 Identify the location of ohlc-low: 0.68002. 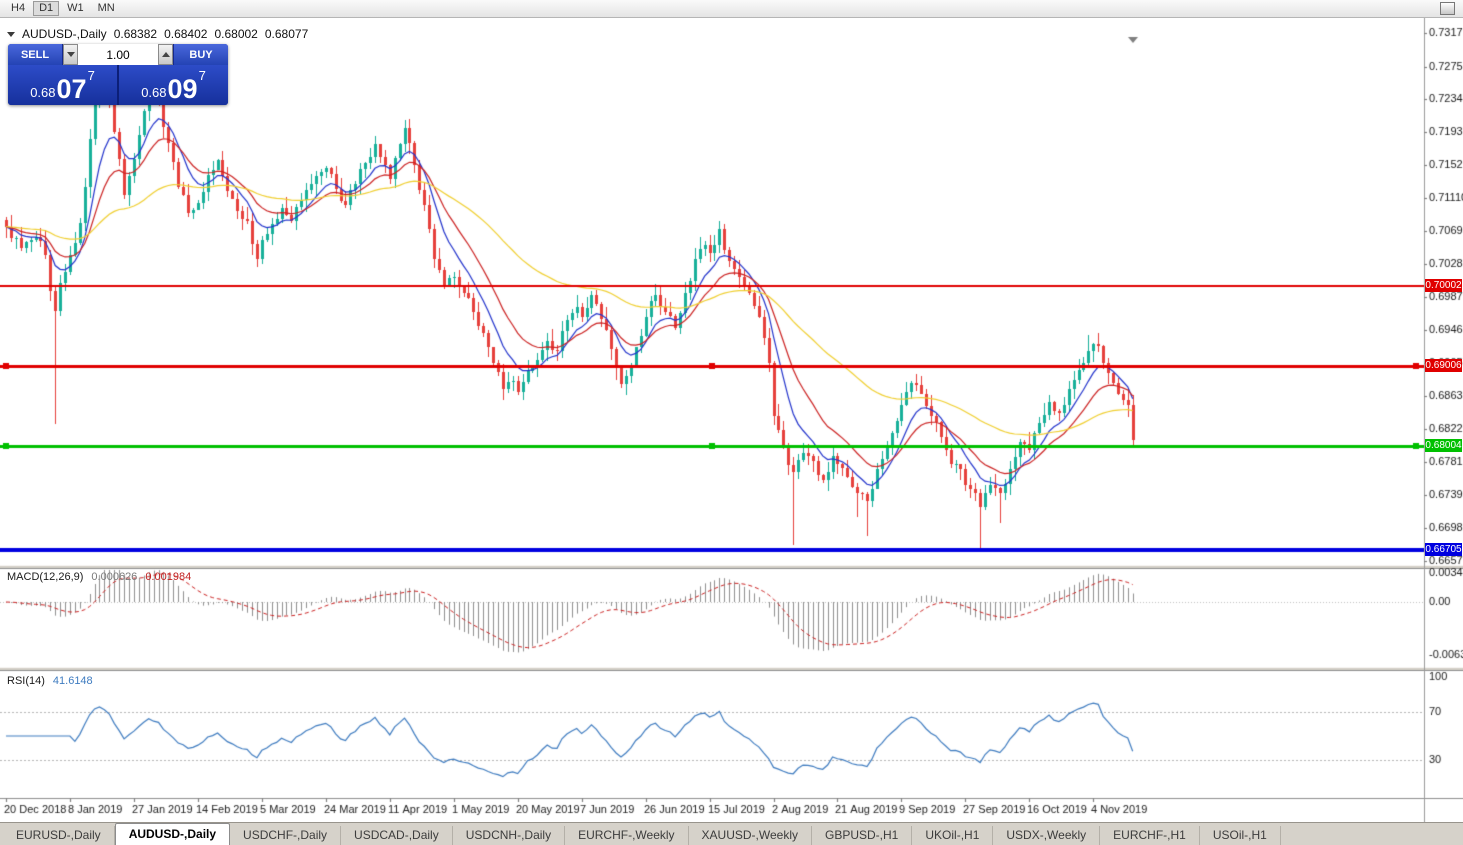
(236, 34).